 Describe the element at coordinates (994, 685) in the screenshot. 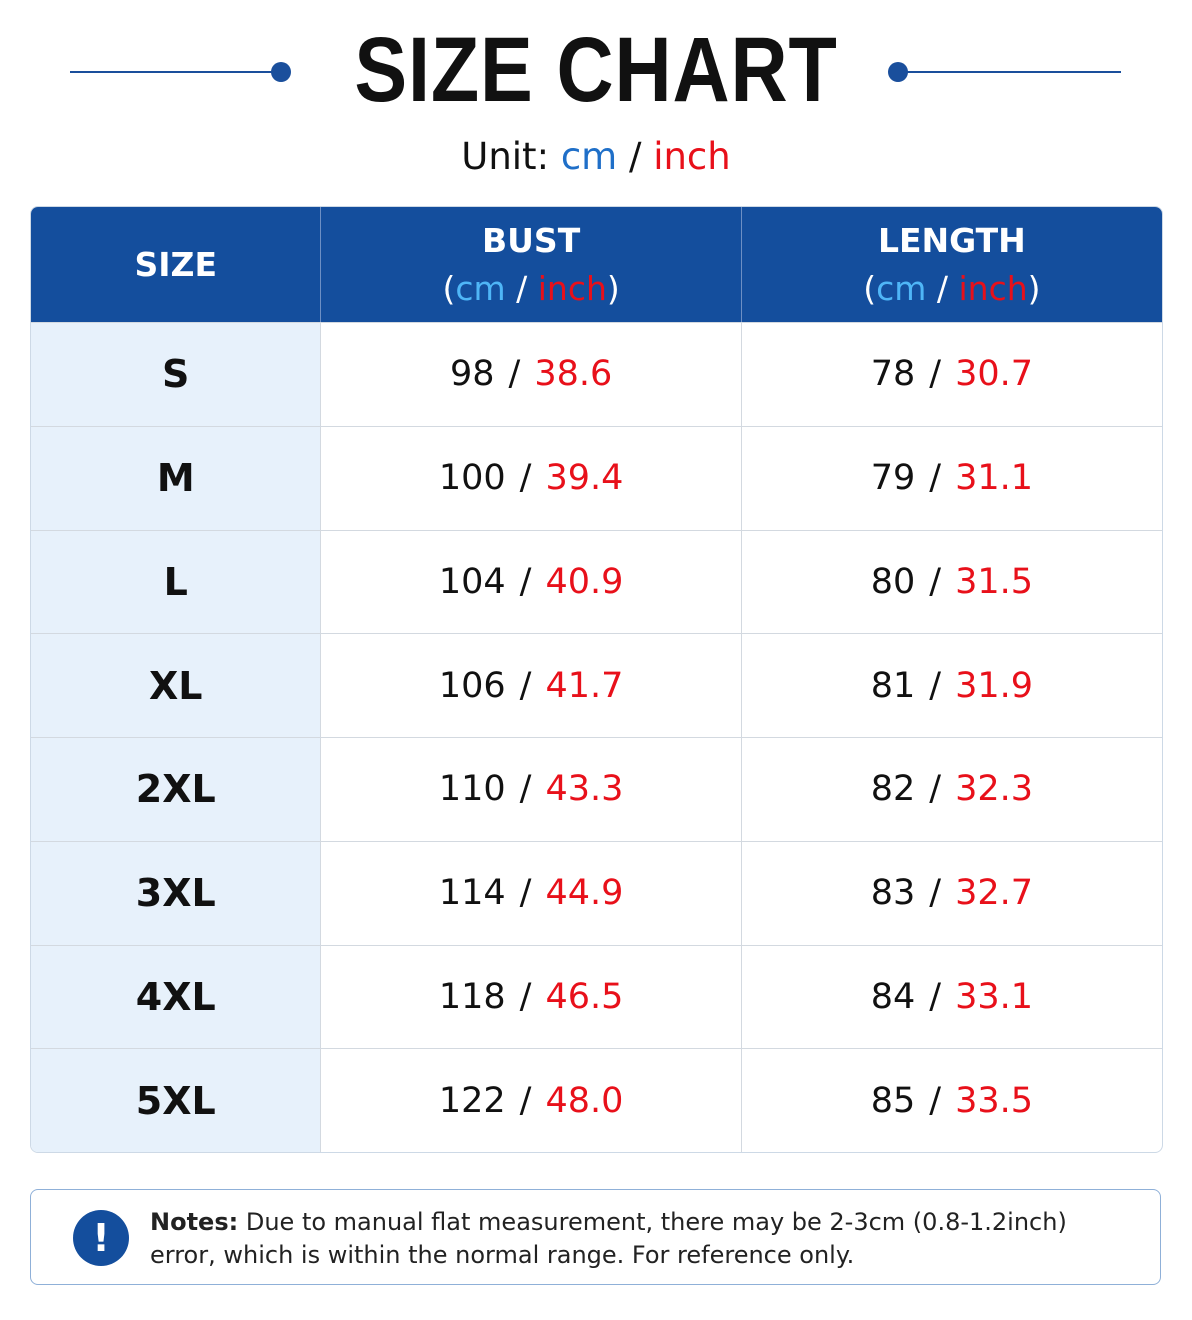

I see `inch-value: 31.9` at that location.